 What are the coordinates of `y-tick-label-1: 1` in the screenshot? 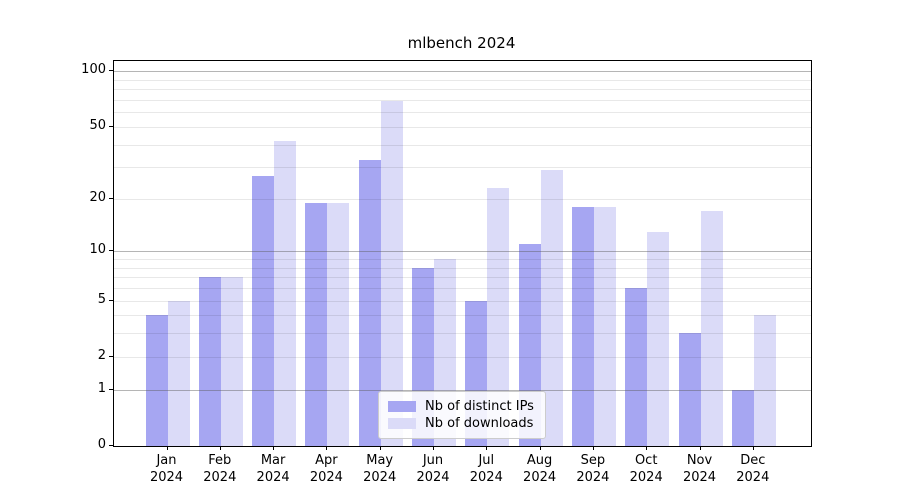 It's located at (101, 388).